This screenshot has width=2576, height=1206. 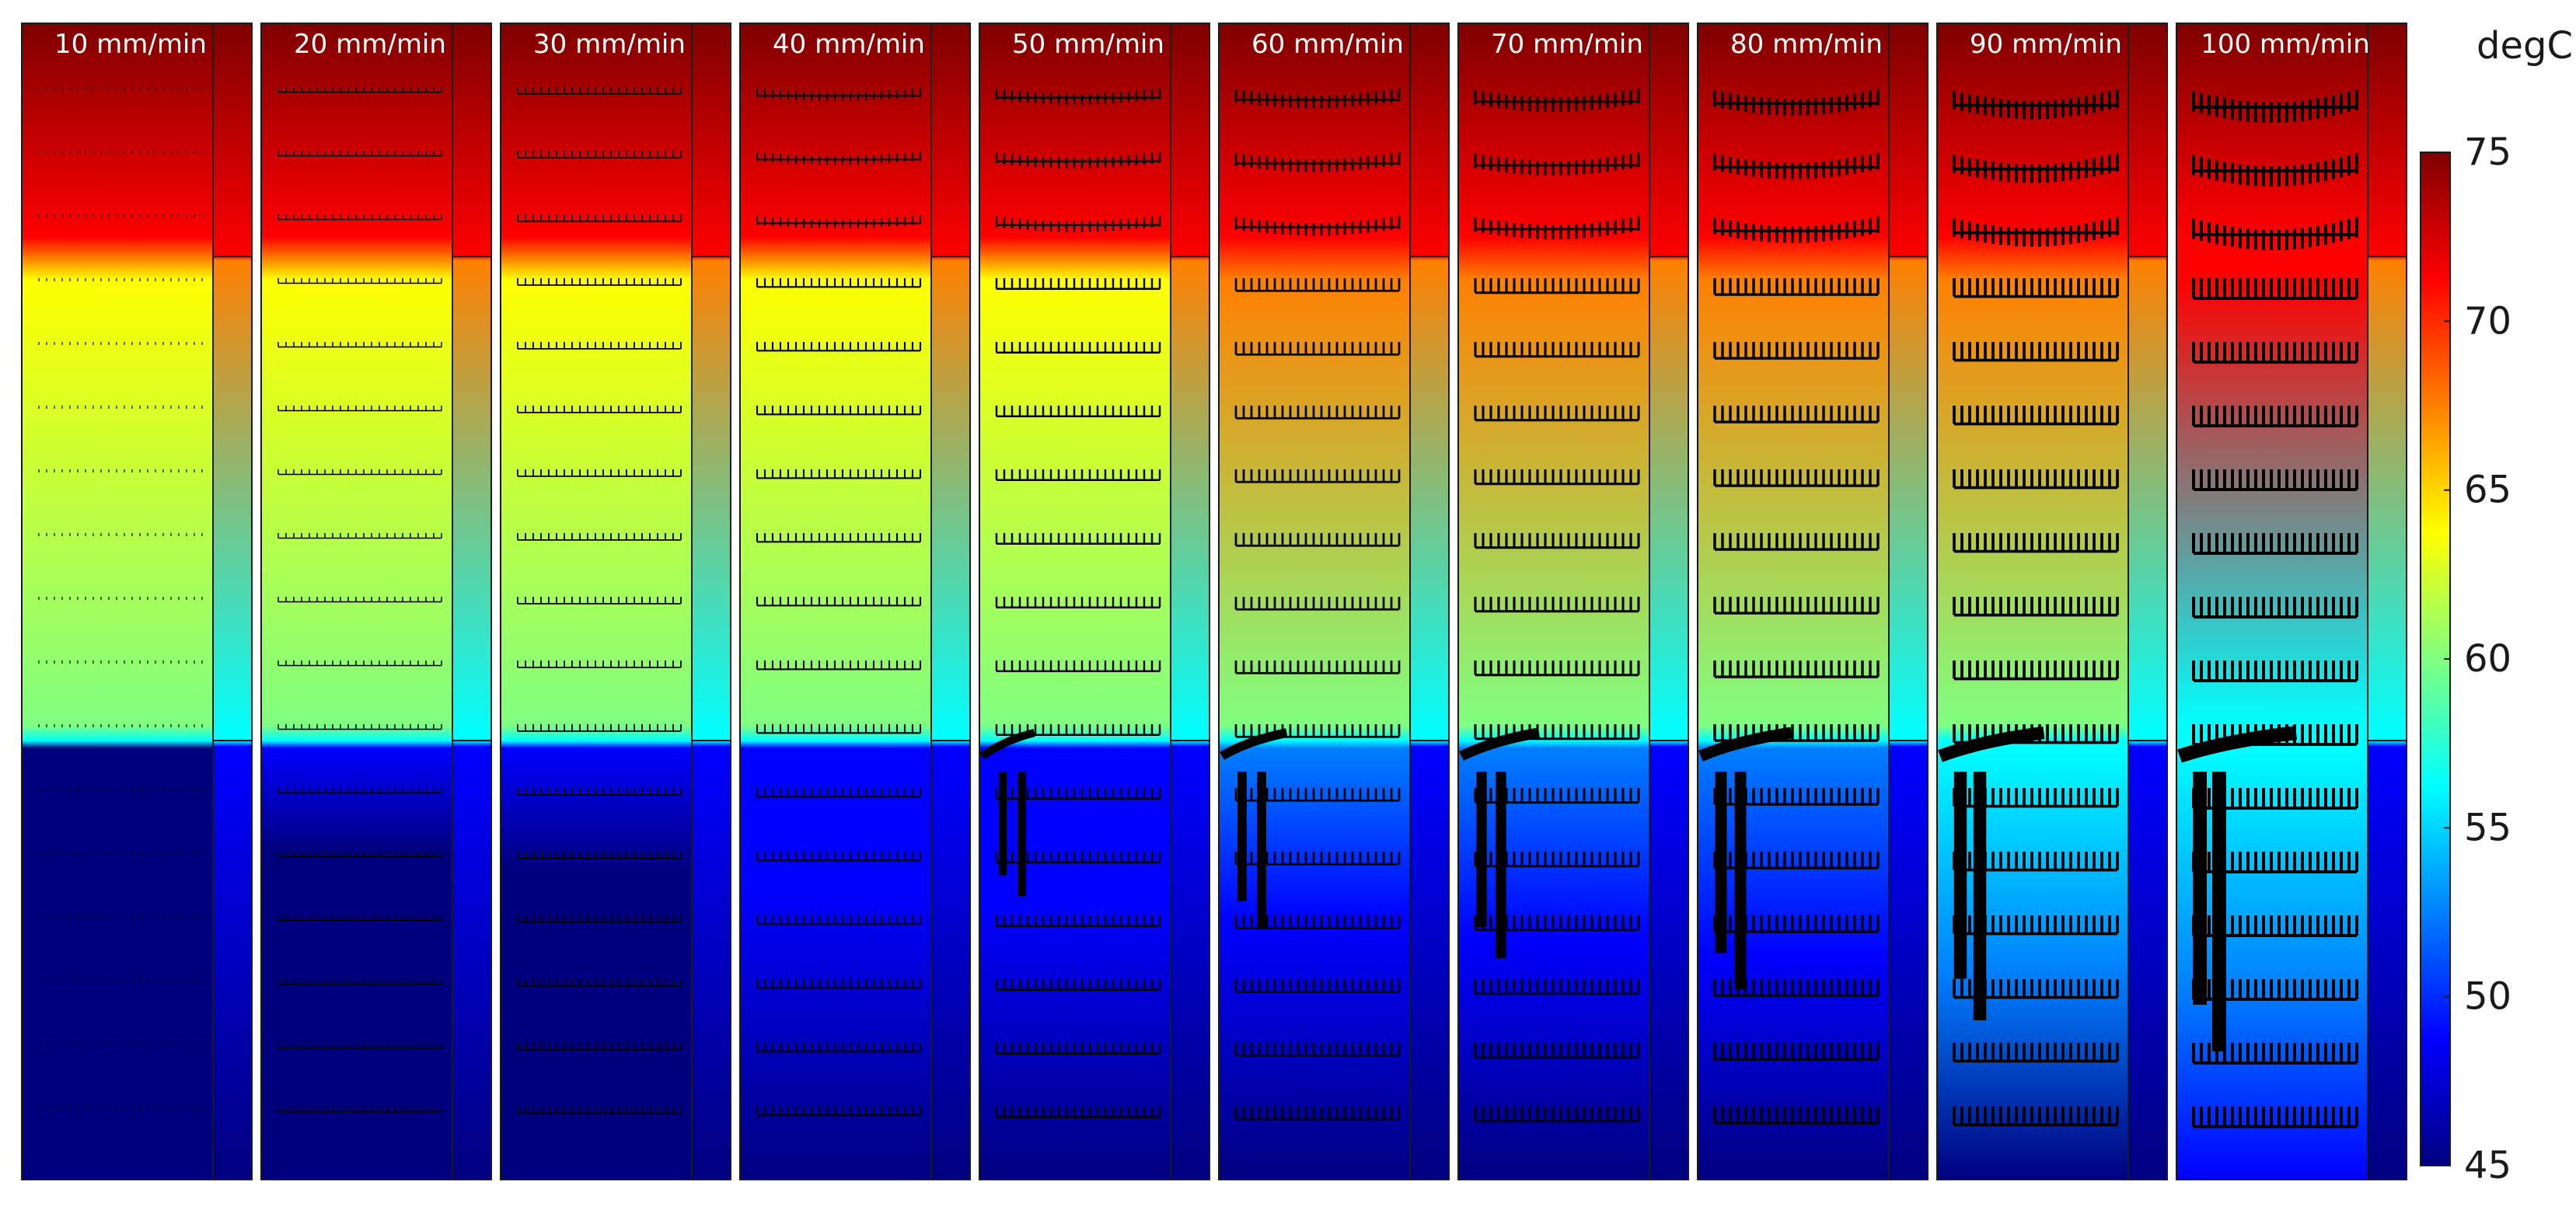 What do you see at coordinates (1567, 44) in the screenshot?
I see `panel-label: 70 mm/min` at bounding box center [1567, 44].